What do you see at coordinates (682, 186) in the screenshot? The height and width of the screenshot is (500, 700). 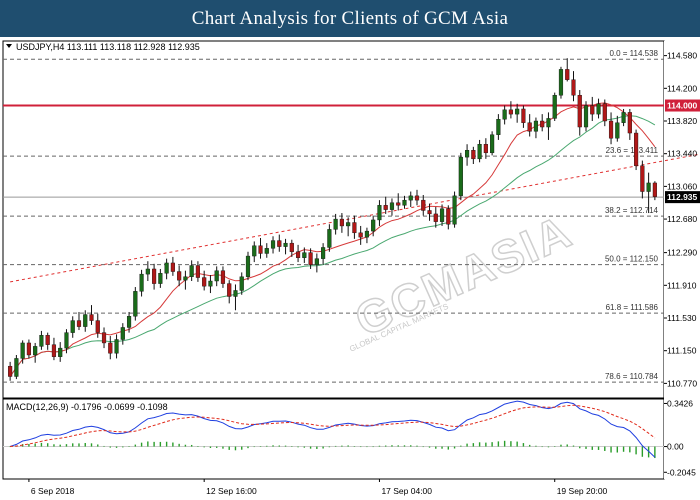 I see `y-tick-label: 113.060` at bounding box center [682, 186].